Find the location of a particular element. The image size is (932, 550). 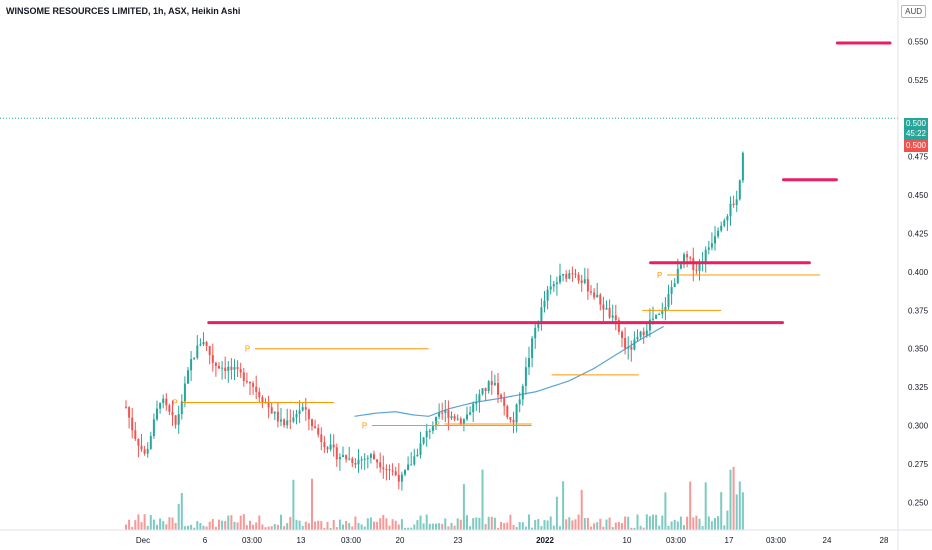

currency-button: AUD is located at coordinates (913, 11).